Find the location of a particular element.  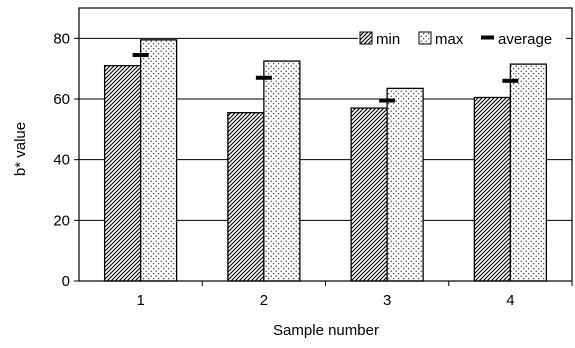

x-tick-label-2: 2 is located at coordinates (264, 300).